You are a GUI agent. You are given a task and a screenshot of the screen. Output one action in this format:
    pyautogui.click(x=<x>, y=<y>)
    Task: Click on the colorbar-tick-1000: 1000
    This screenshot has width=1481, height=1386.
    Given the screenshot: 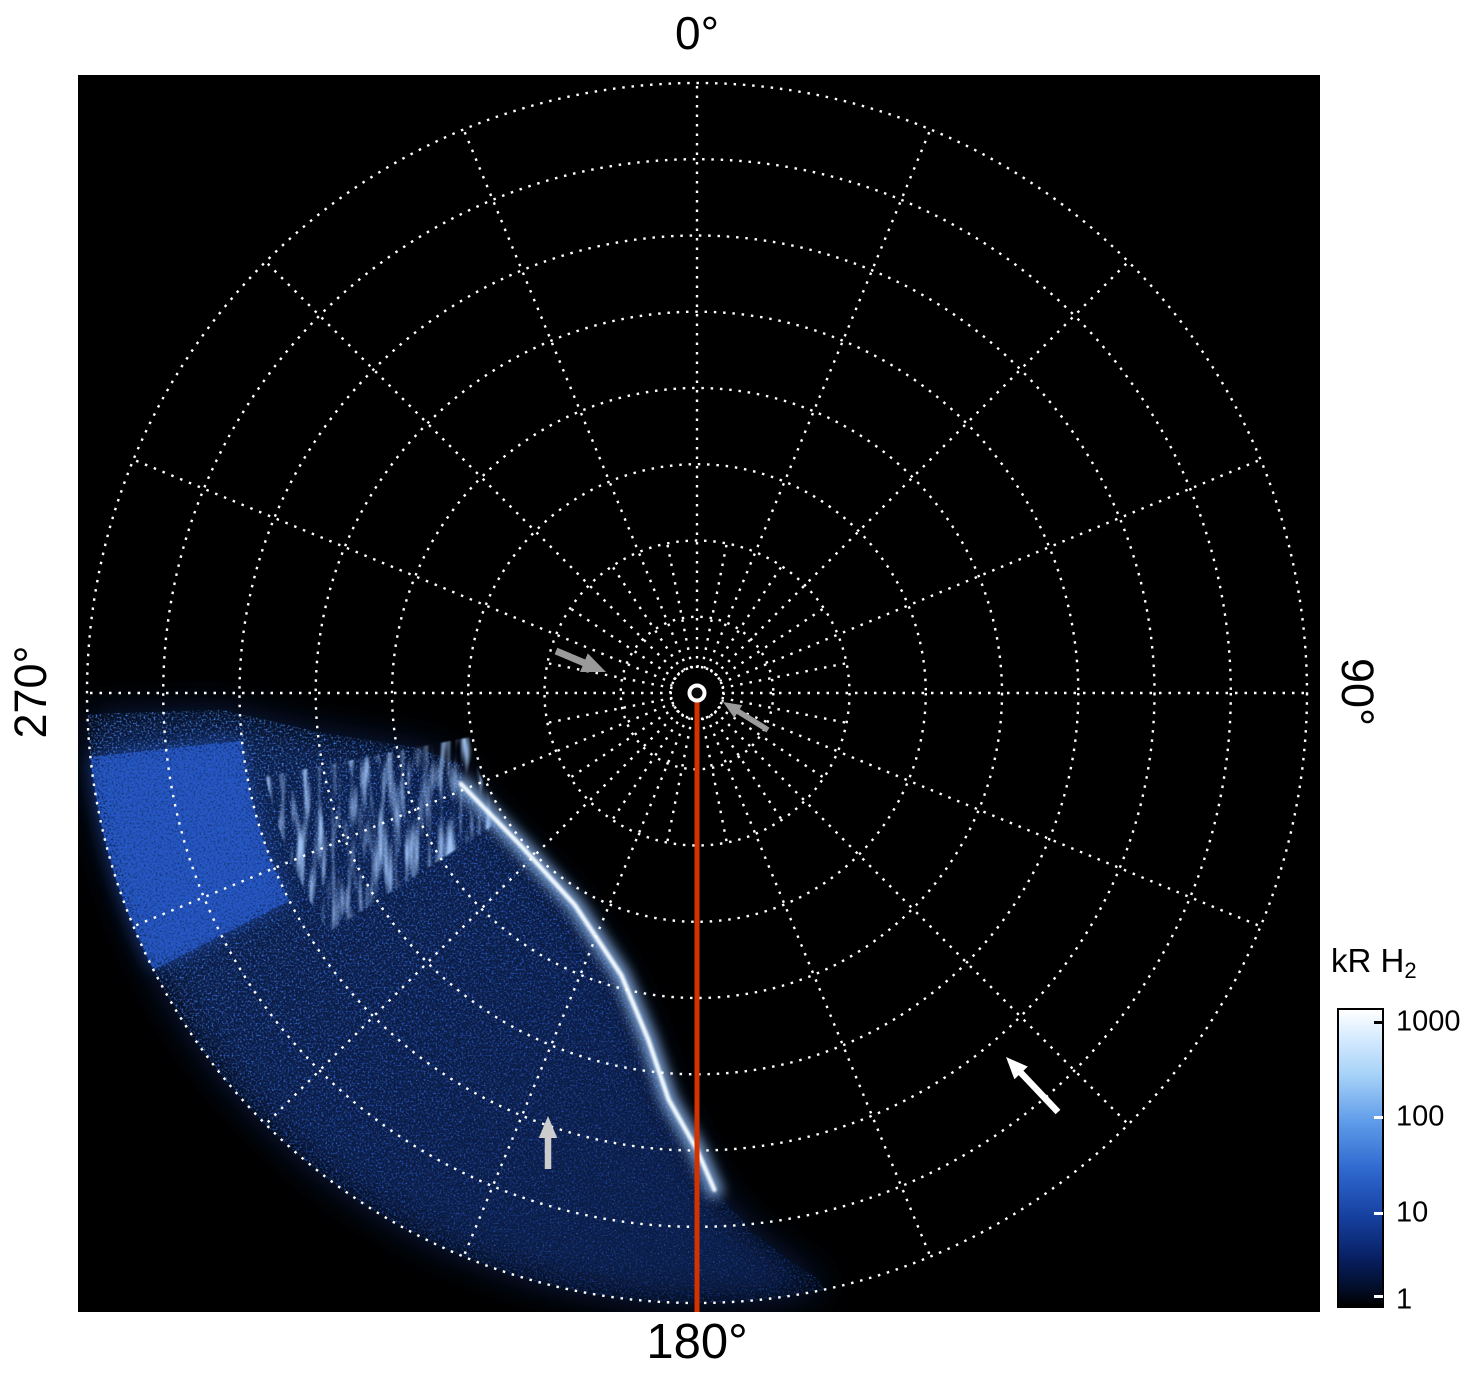 What is the action you would take?
    pyautogui.click(x=1428, y=1021)
    